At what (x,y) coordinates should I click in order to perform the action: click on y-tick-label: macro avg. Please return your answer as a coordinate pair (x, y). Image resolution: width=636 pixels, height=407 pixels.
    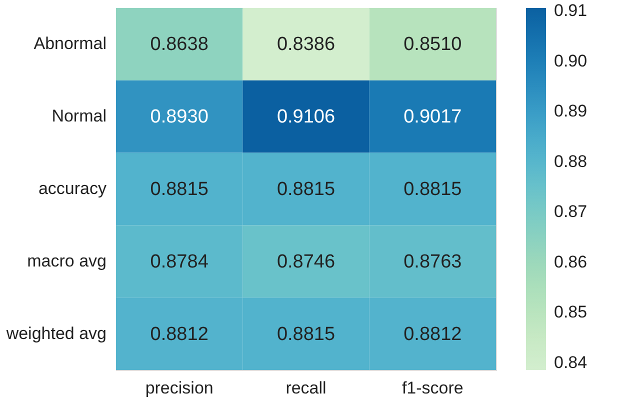
    Looking at the image, I should click on (66, 260).